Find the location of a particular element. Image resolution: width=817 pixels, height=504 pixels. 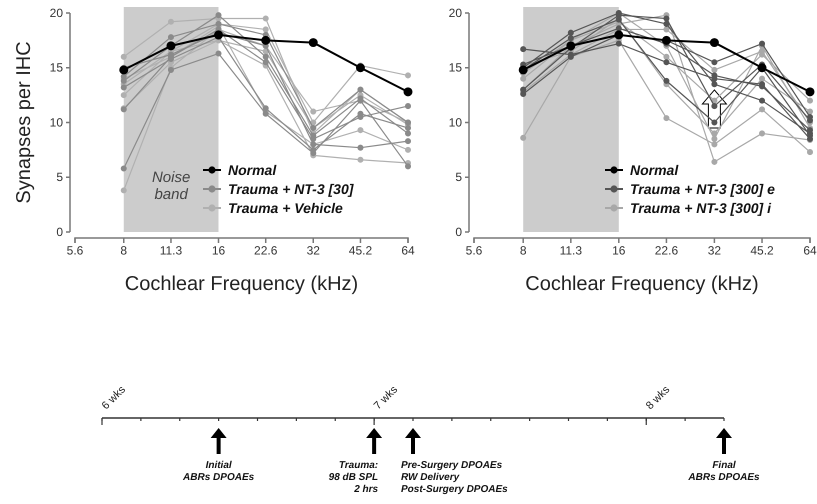

legend-label: Trauma + Vehicle is located at coordinates (285, 208).